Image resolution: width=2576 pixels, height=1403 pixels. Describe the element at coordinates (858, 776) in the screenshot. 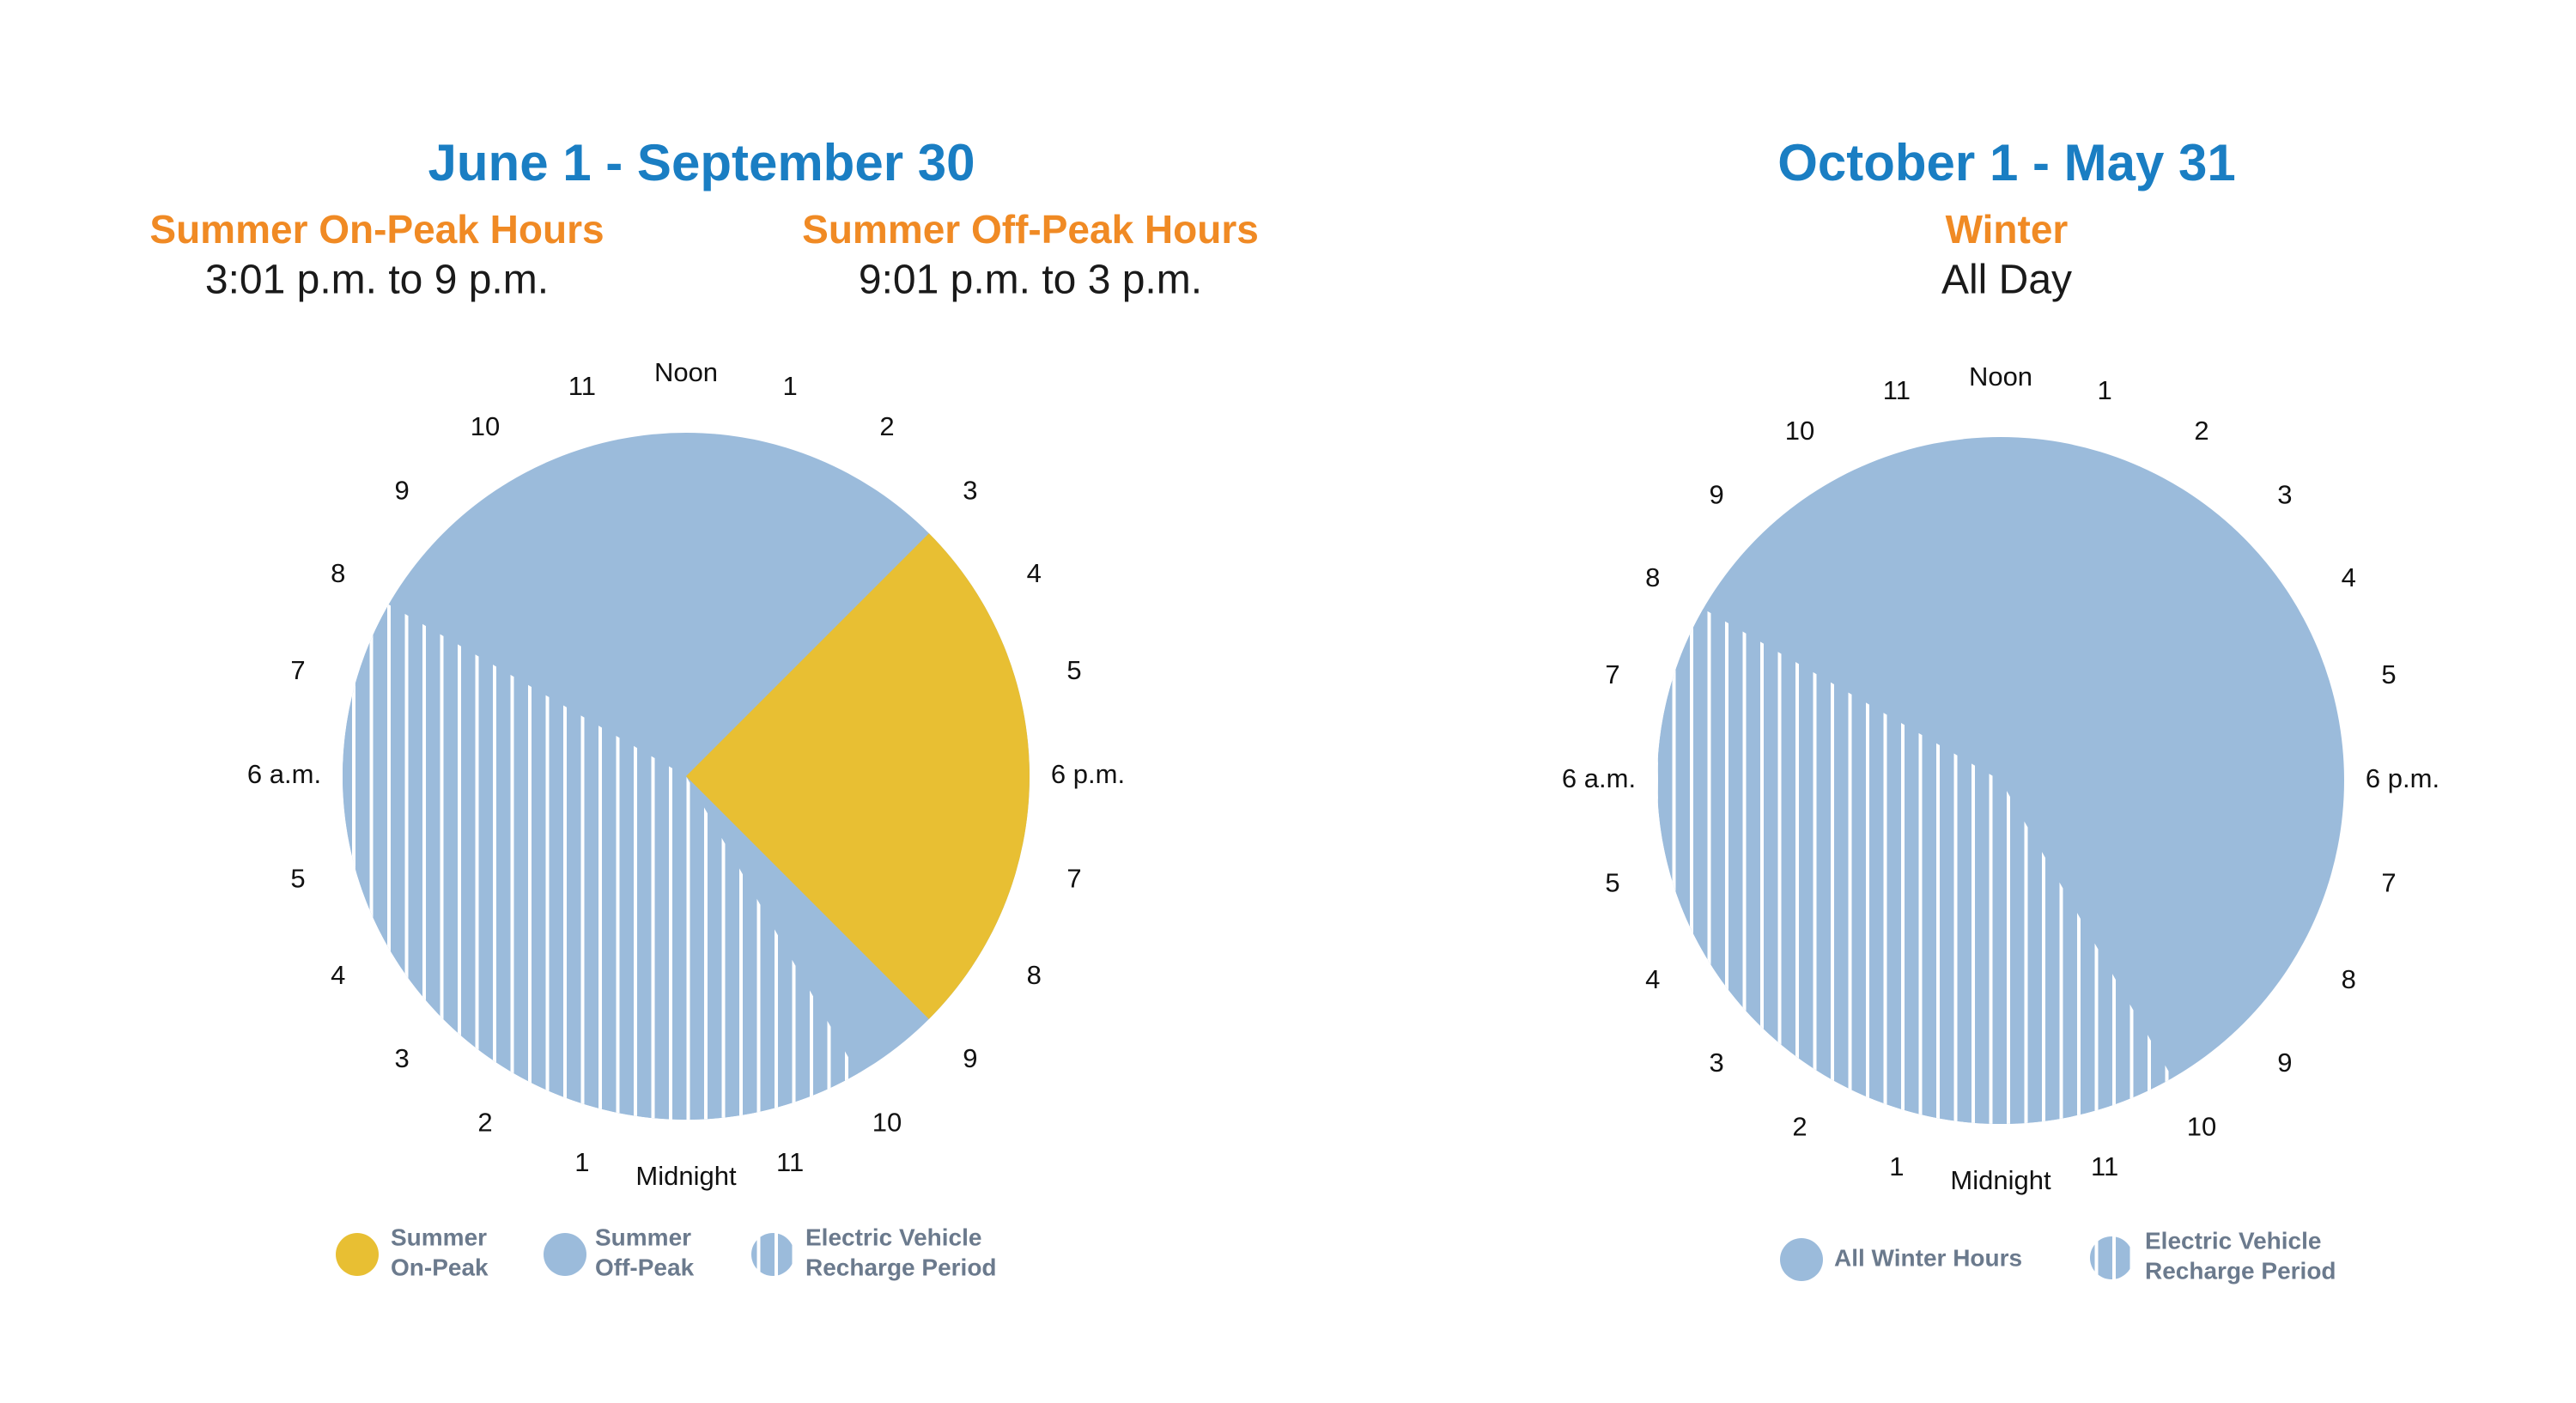

I see `on-peak-wedge` at that location.